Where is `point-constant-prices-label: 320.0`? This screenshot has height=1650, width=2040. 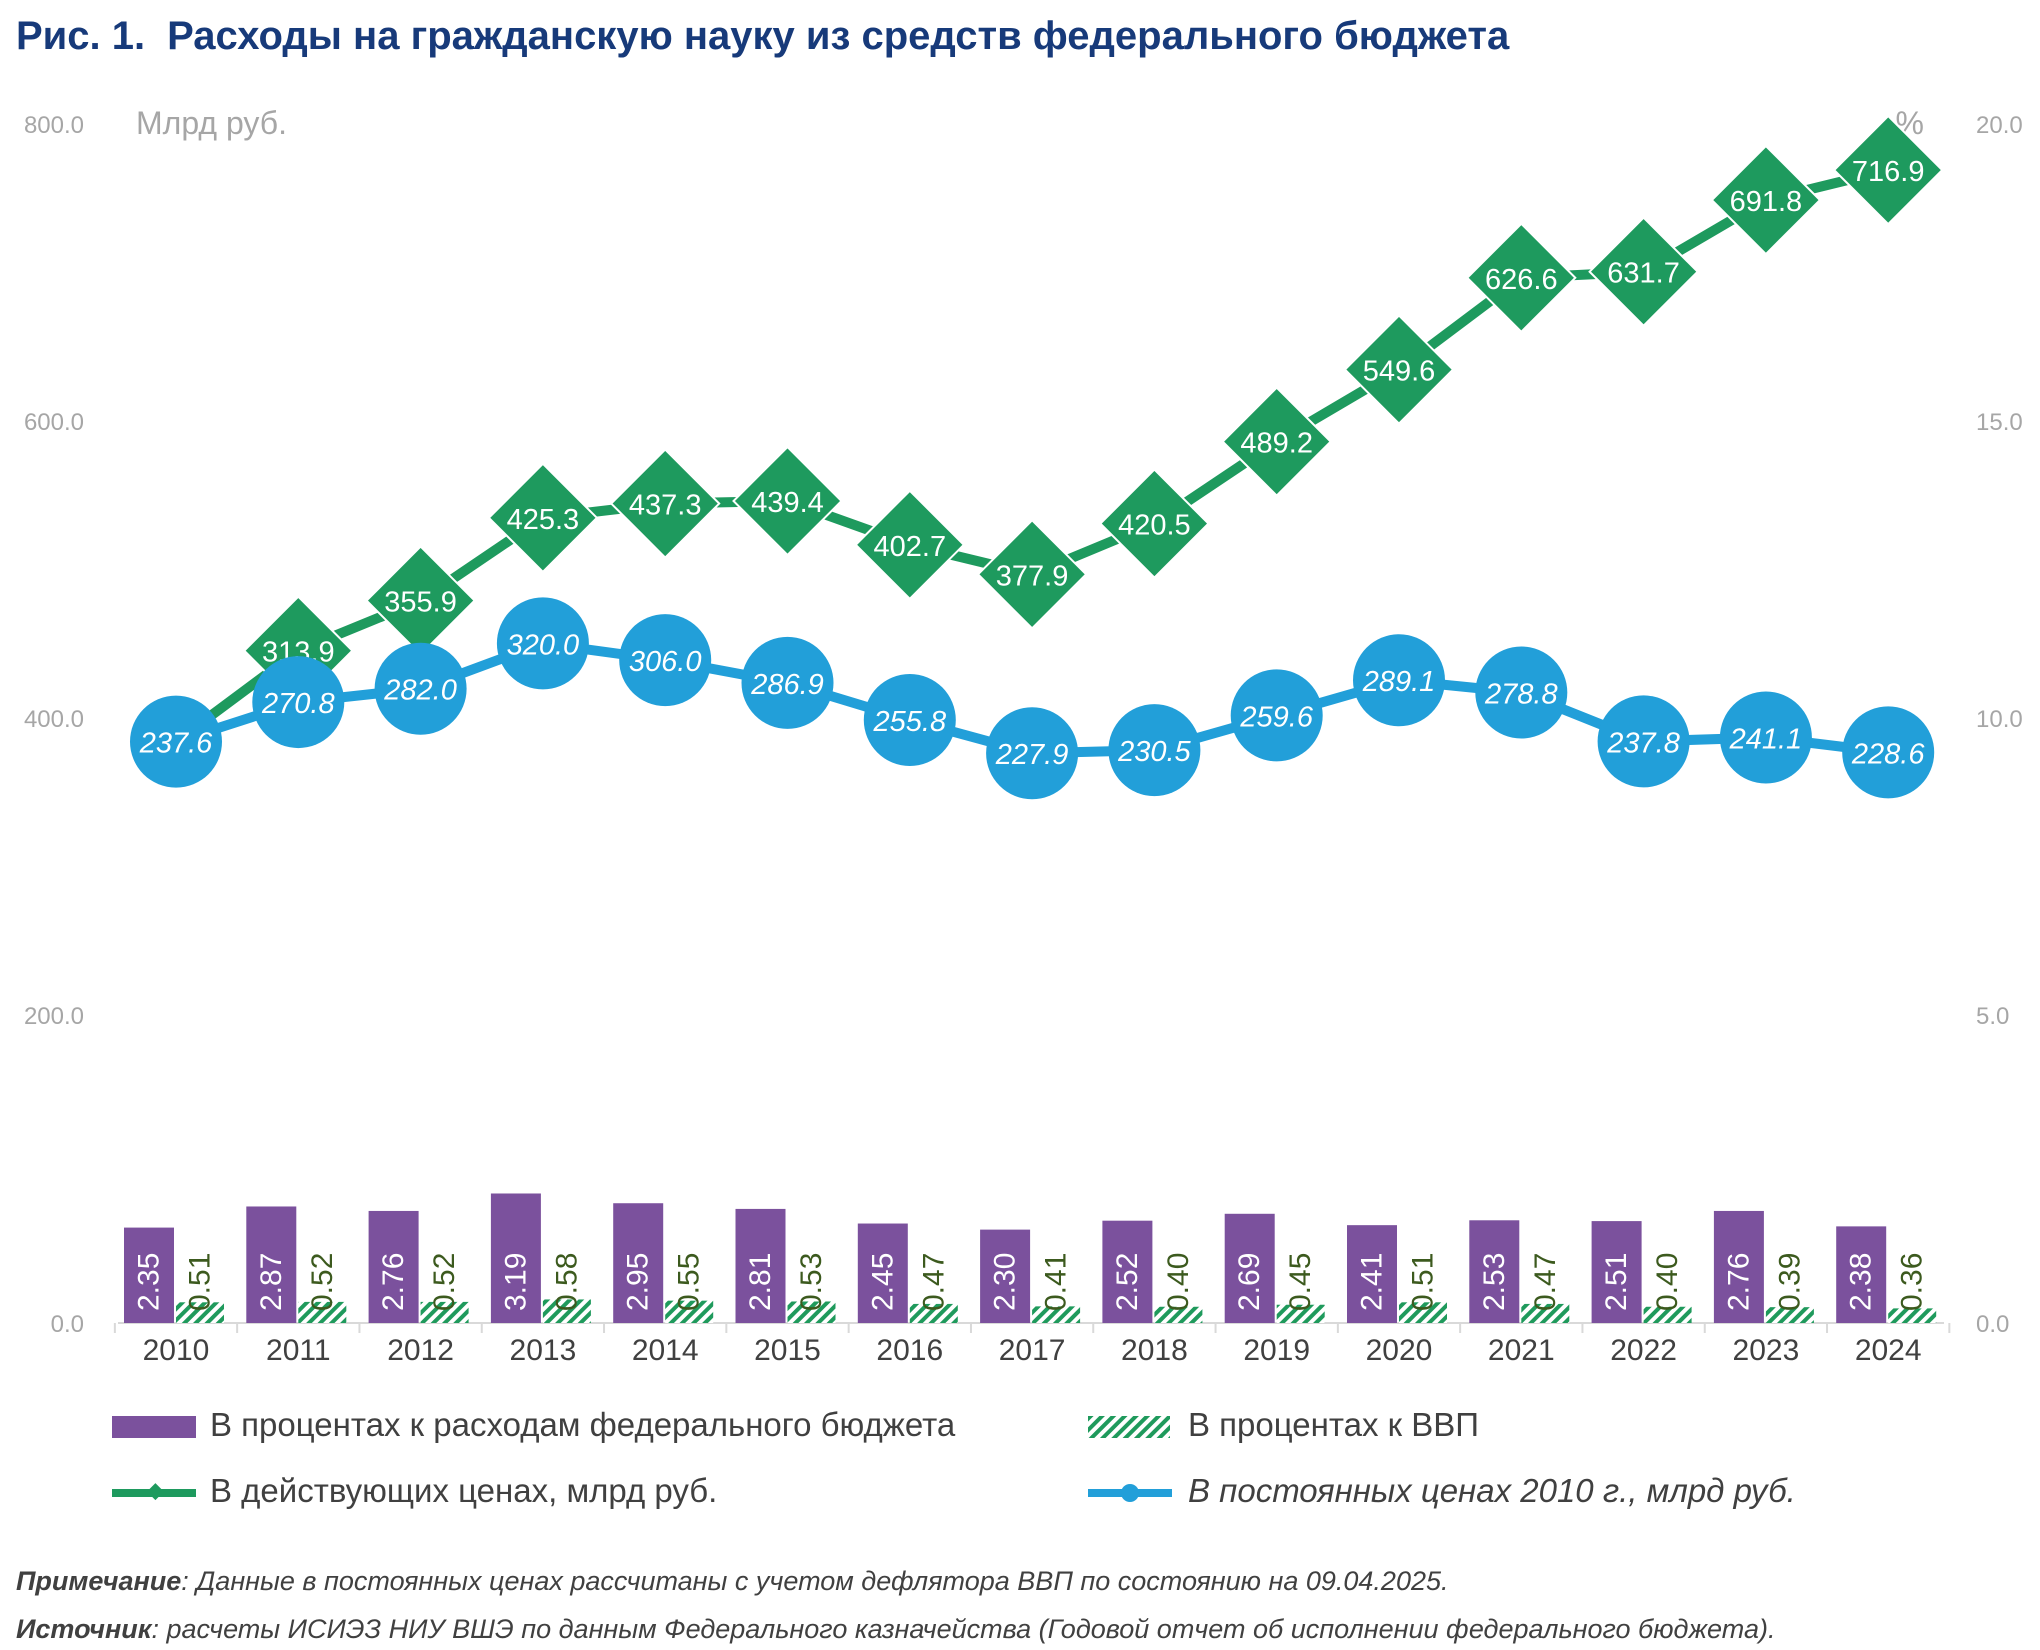
point-constant-prices-label: 320.0 is located at coordinates (543, 645).